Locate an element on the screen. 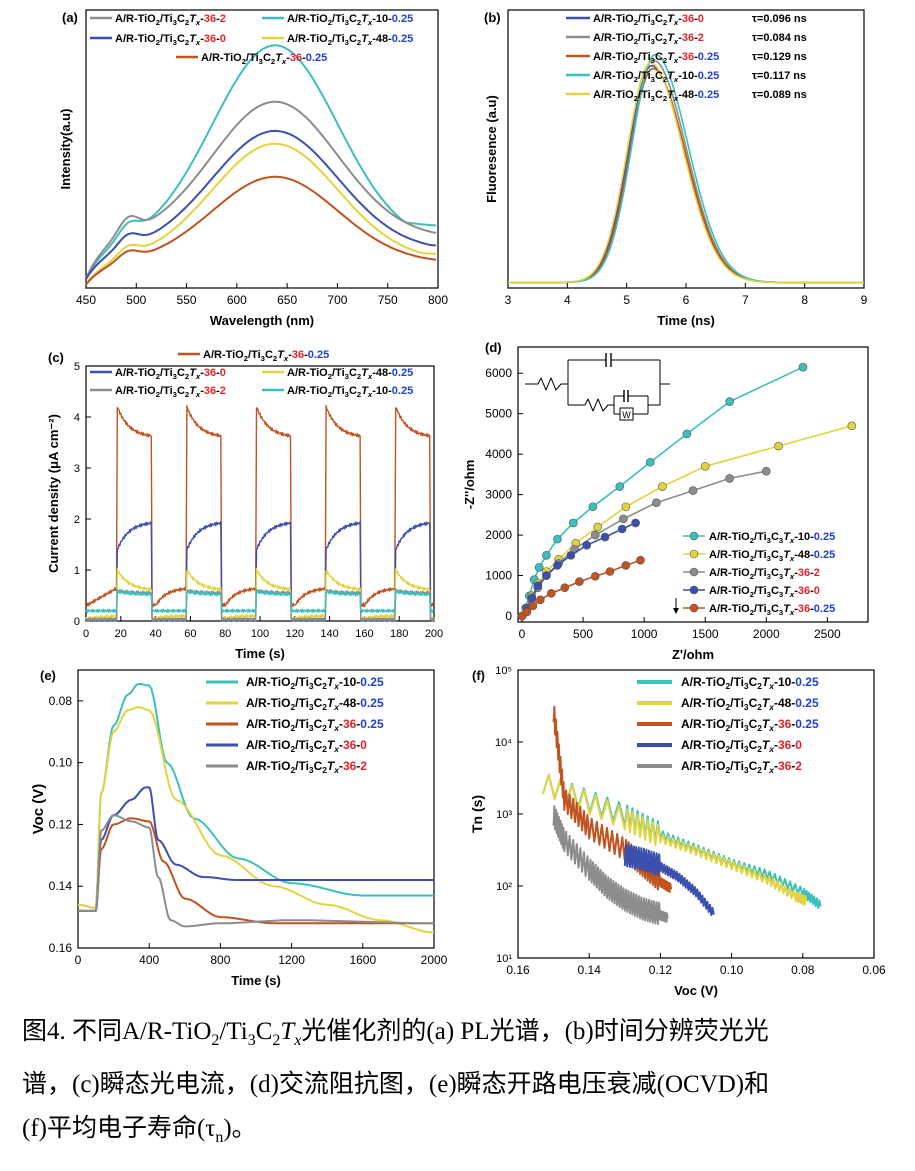 The image size is (915, 1171). x-tick-label: 0.06 is located at coordinates (874, 970).